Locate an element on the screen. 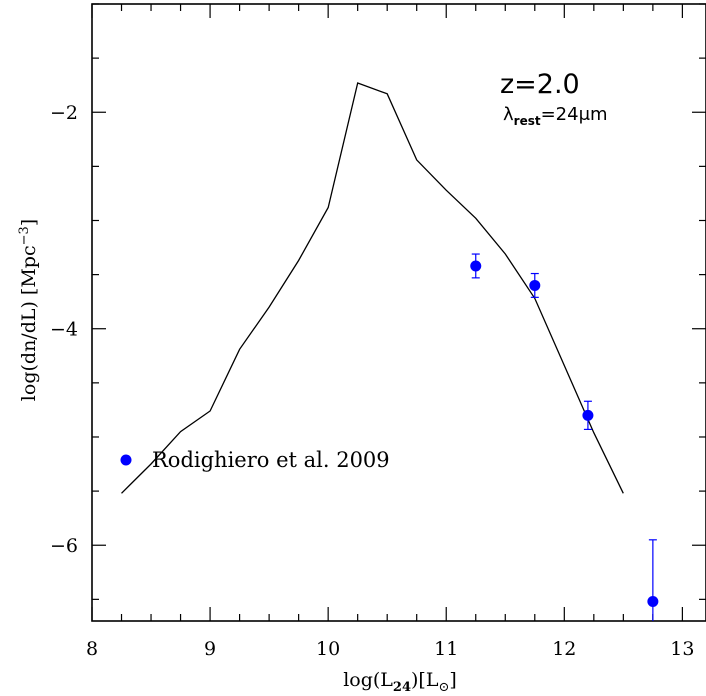 This screenshot has height=696, width=706. x-tick-label: 10 is located at coordinates (328, 649).